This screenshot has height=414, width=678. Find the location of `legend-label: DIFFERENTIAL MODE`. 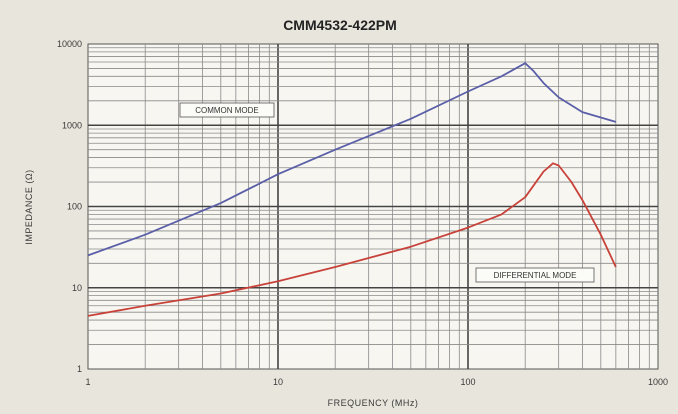

legend-label: DIFFERENTIAL MODE is located at coordinates (535, 275).